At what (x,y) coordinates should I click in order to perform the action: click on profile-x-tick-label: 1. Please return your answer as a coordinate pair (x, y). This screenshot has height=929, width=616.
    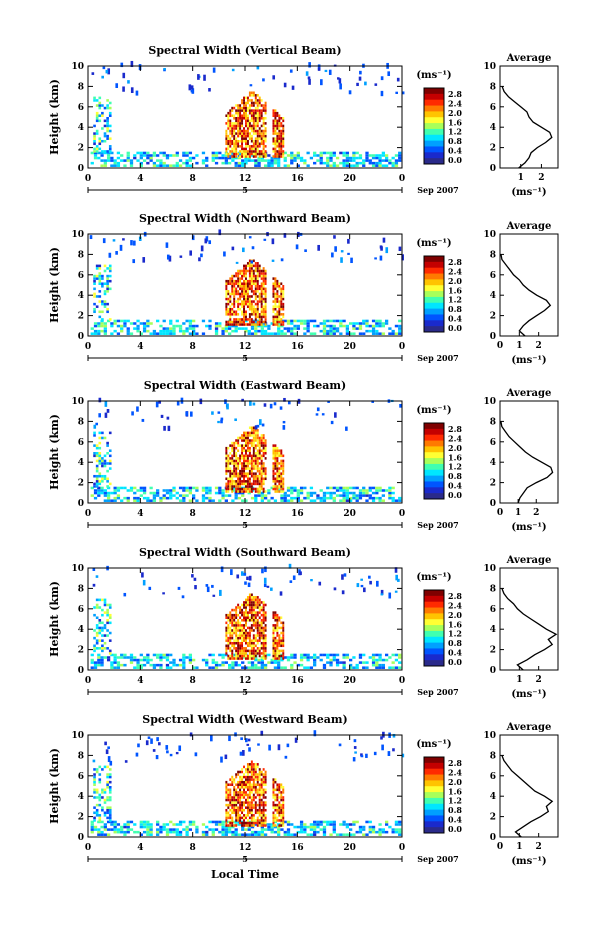
    Looking at the image, I should click on (519, 346).